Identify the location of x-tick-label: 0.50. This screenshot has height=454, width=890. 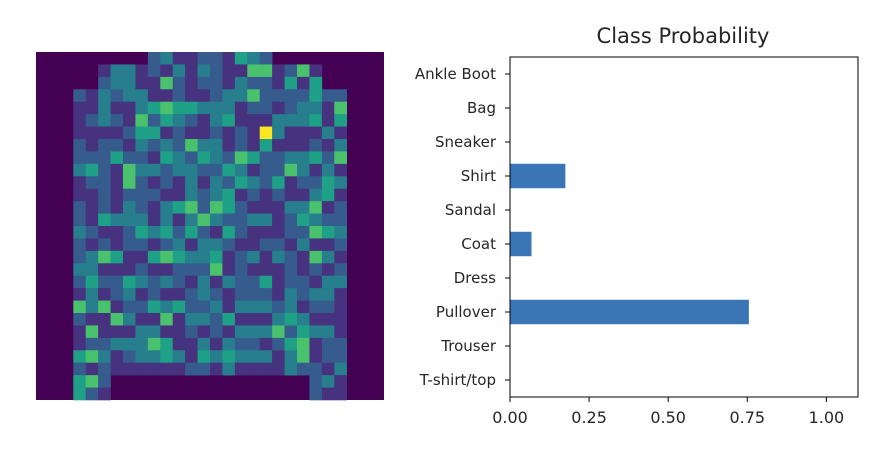
(668, 417).